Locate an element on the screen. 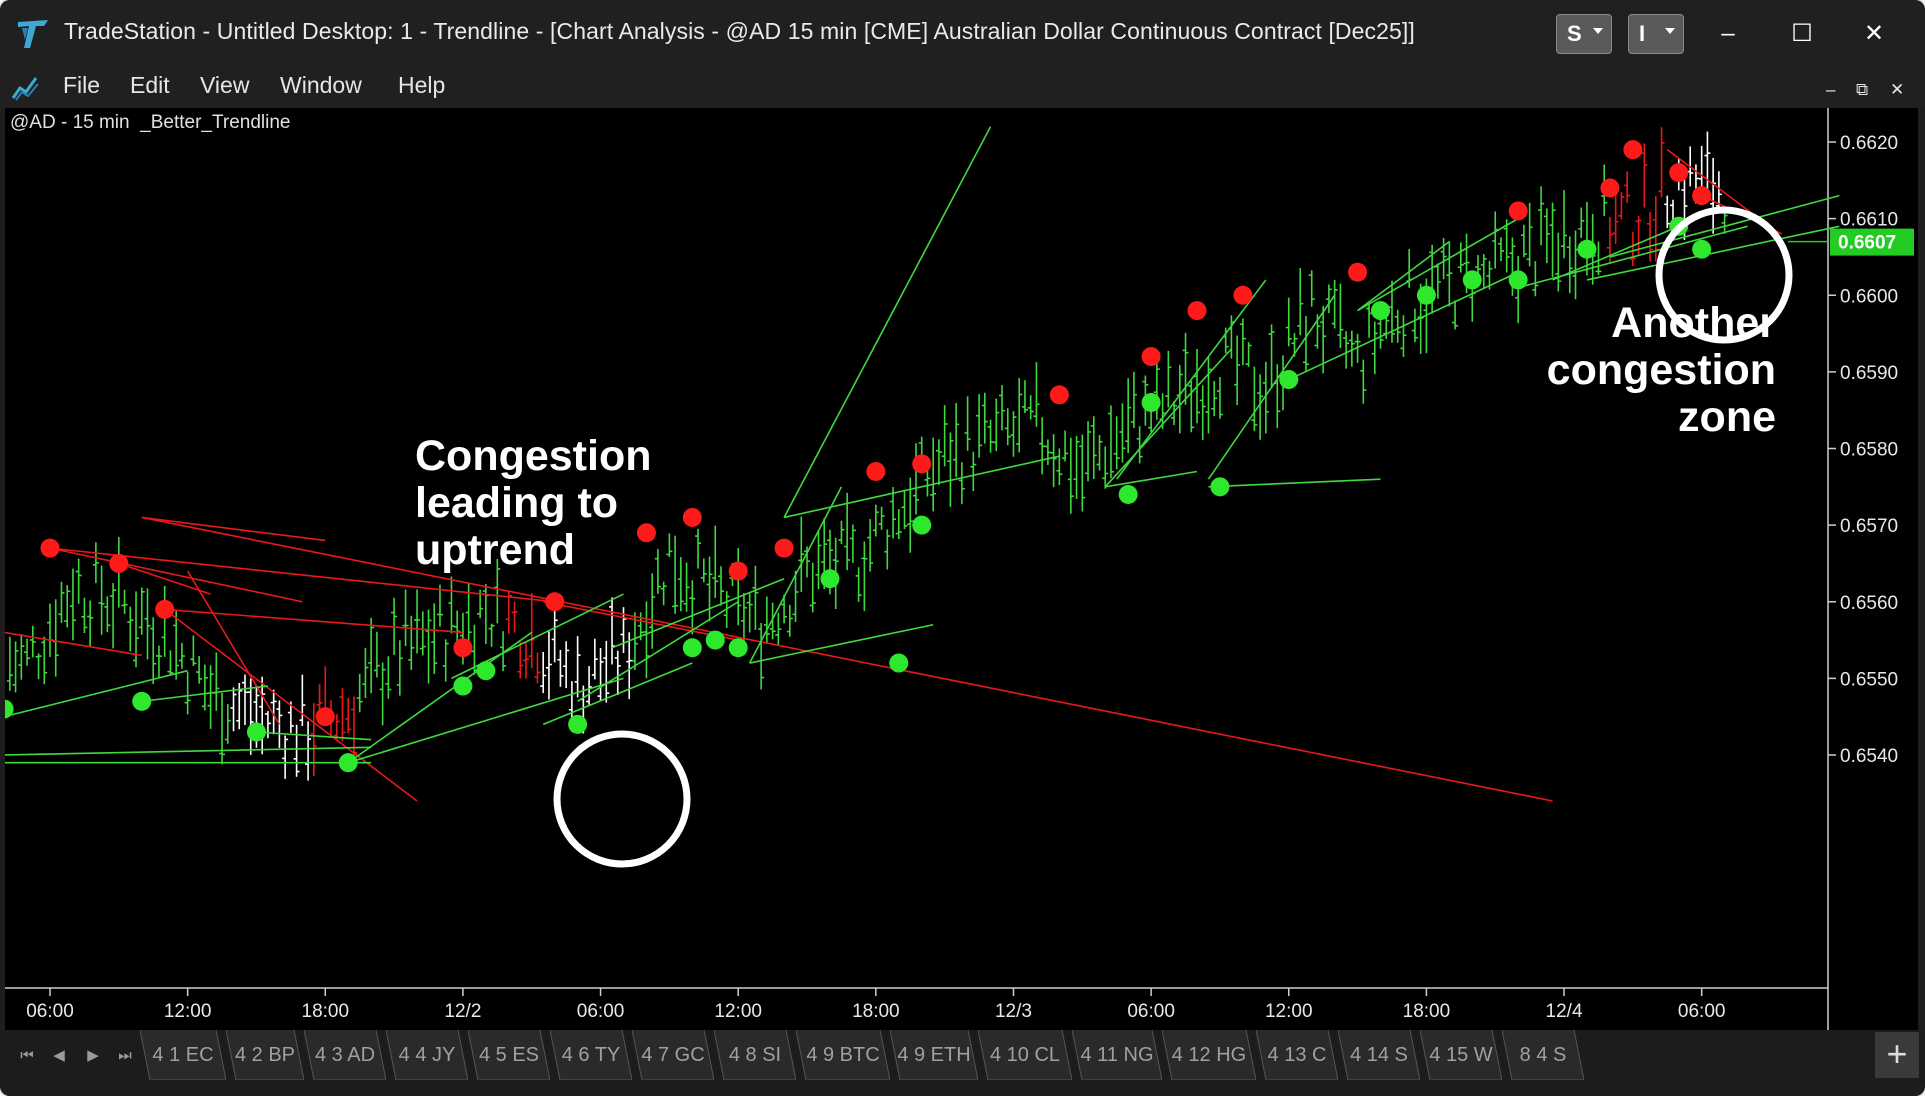  menu-view: View is located at coordinates (225, 85).